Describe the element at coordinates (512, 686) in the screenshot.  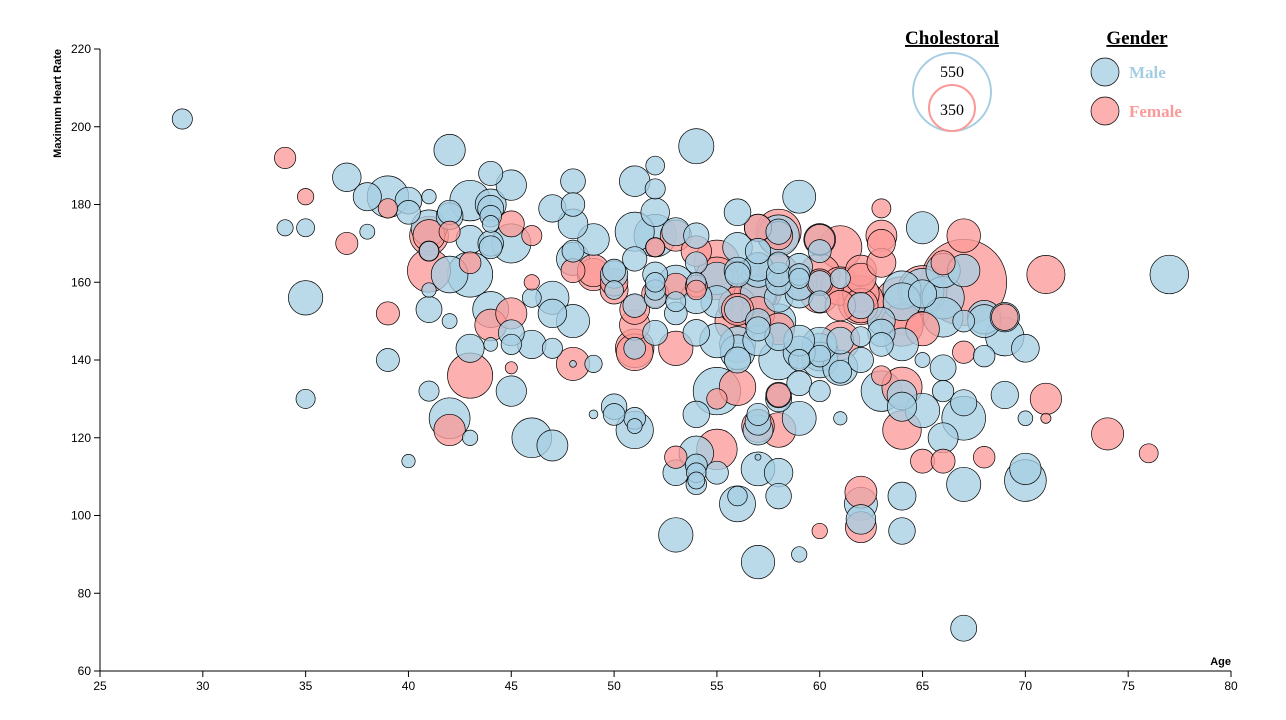
I see `x-tick-label: 45` at that location.